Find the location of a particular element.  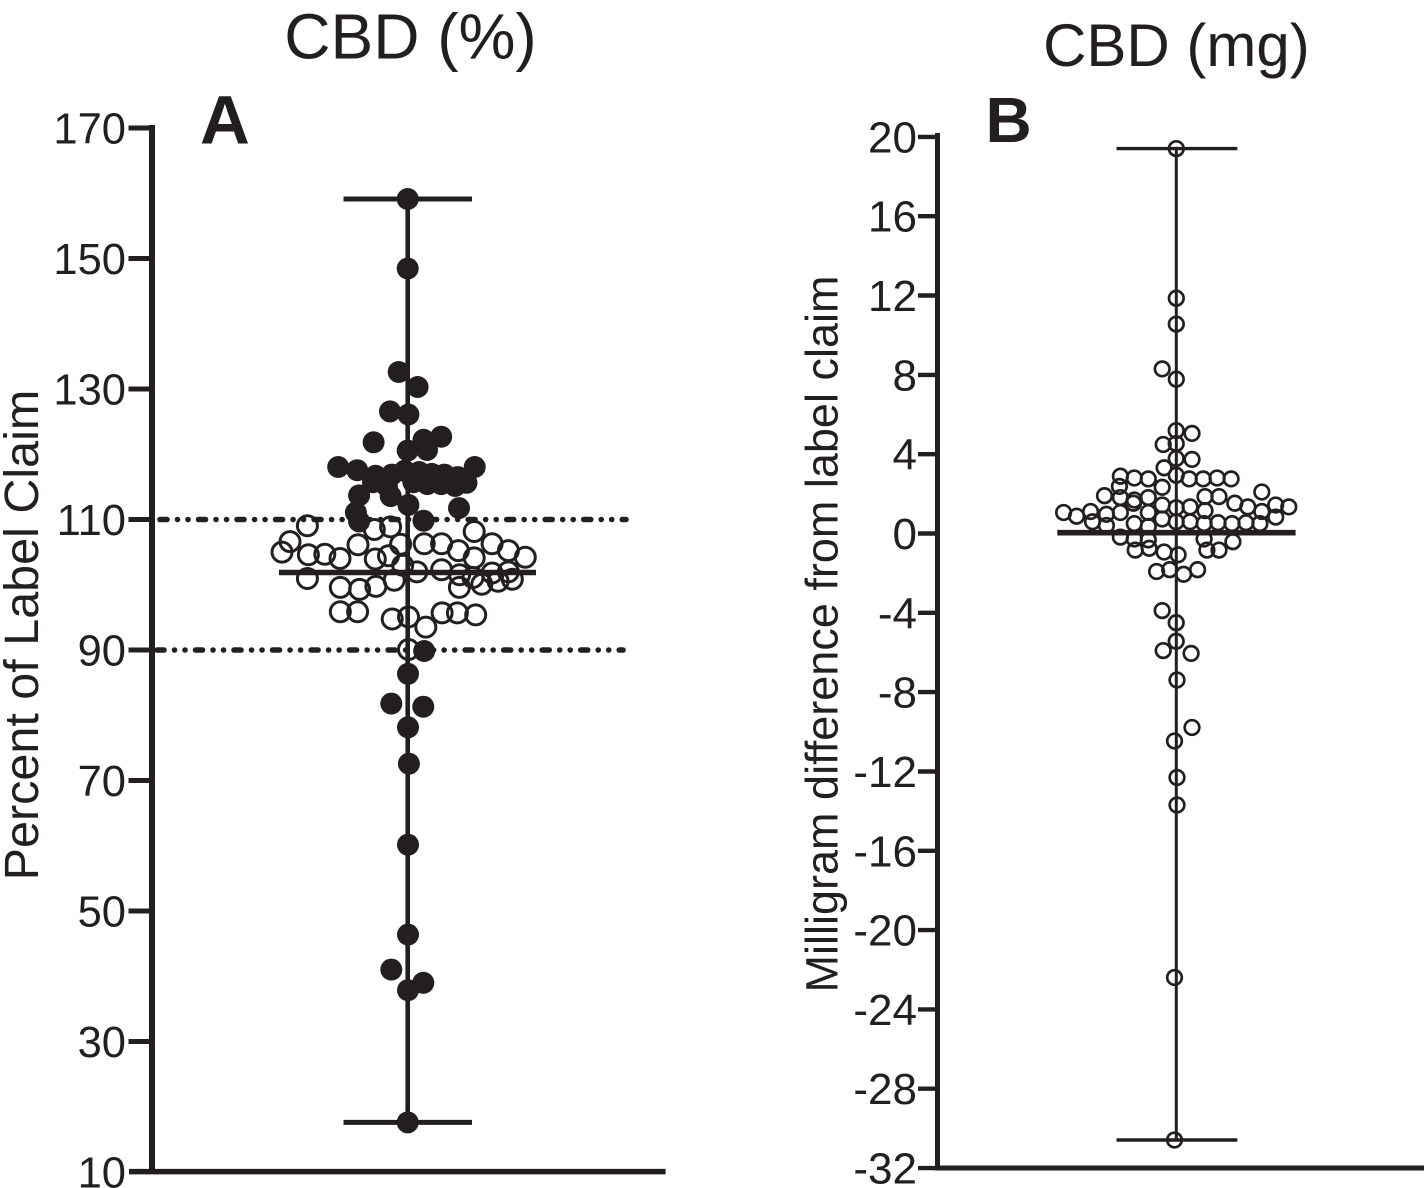

svg-text: -24 is located at coordinates (885, 1010).